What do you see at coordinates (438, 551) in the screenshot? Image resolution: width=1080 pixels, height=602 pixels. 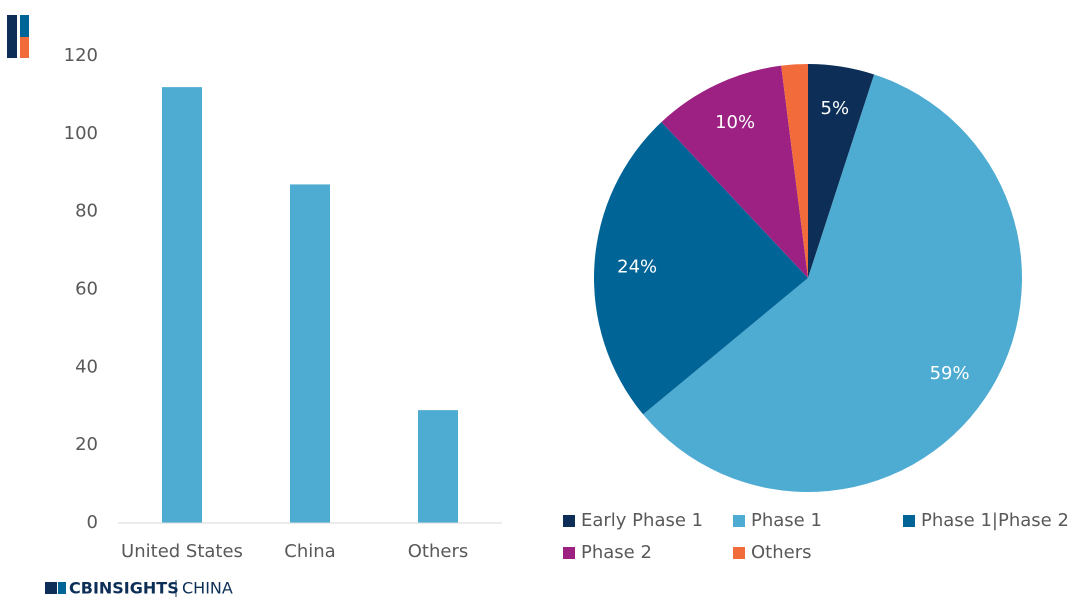 I see `x-tick-label: Others` at bounding box center [438, 551].